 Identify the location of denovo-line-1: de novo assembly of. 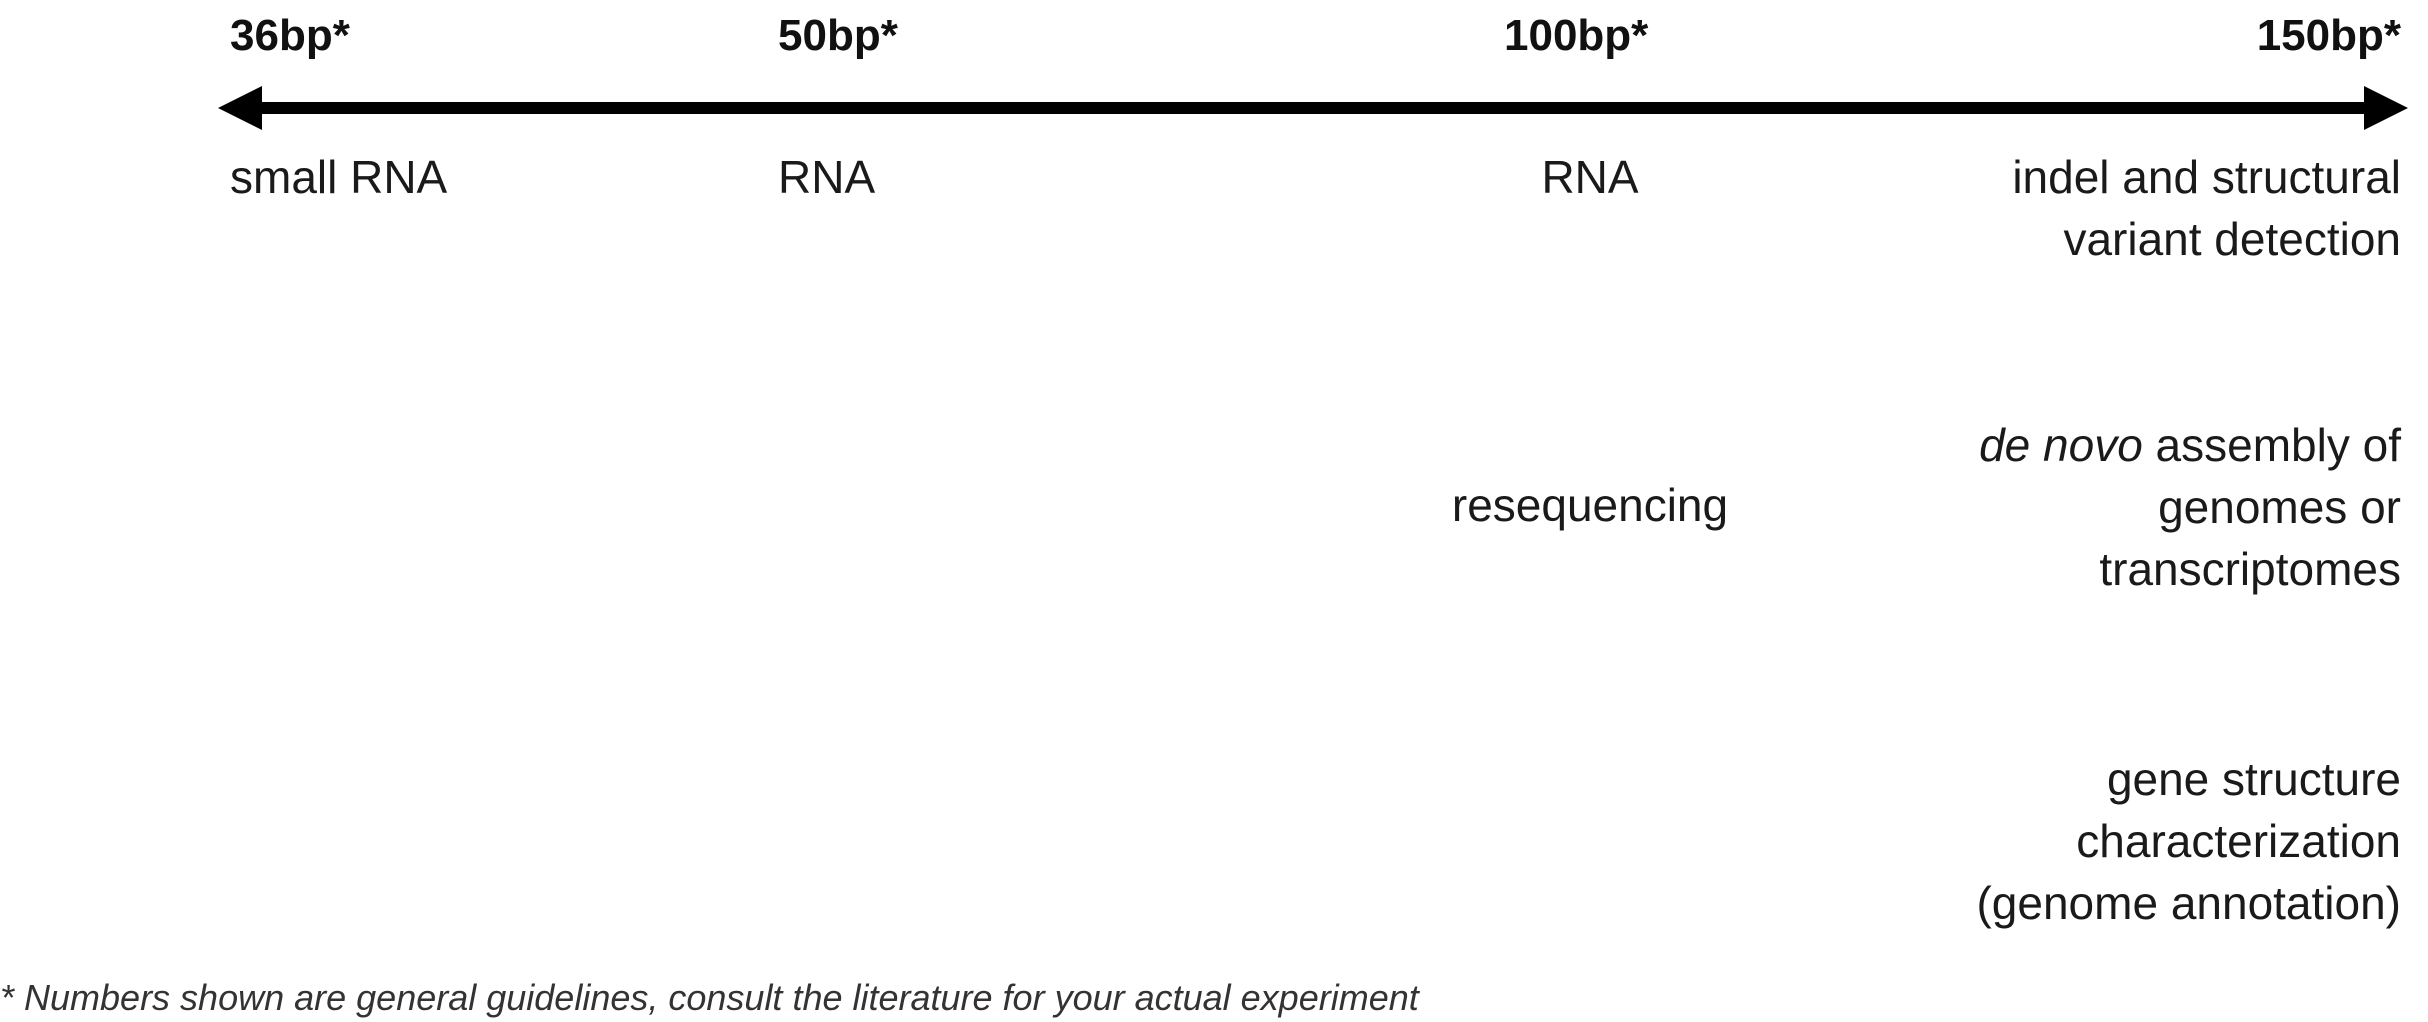
(2190, 445).